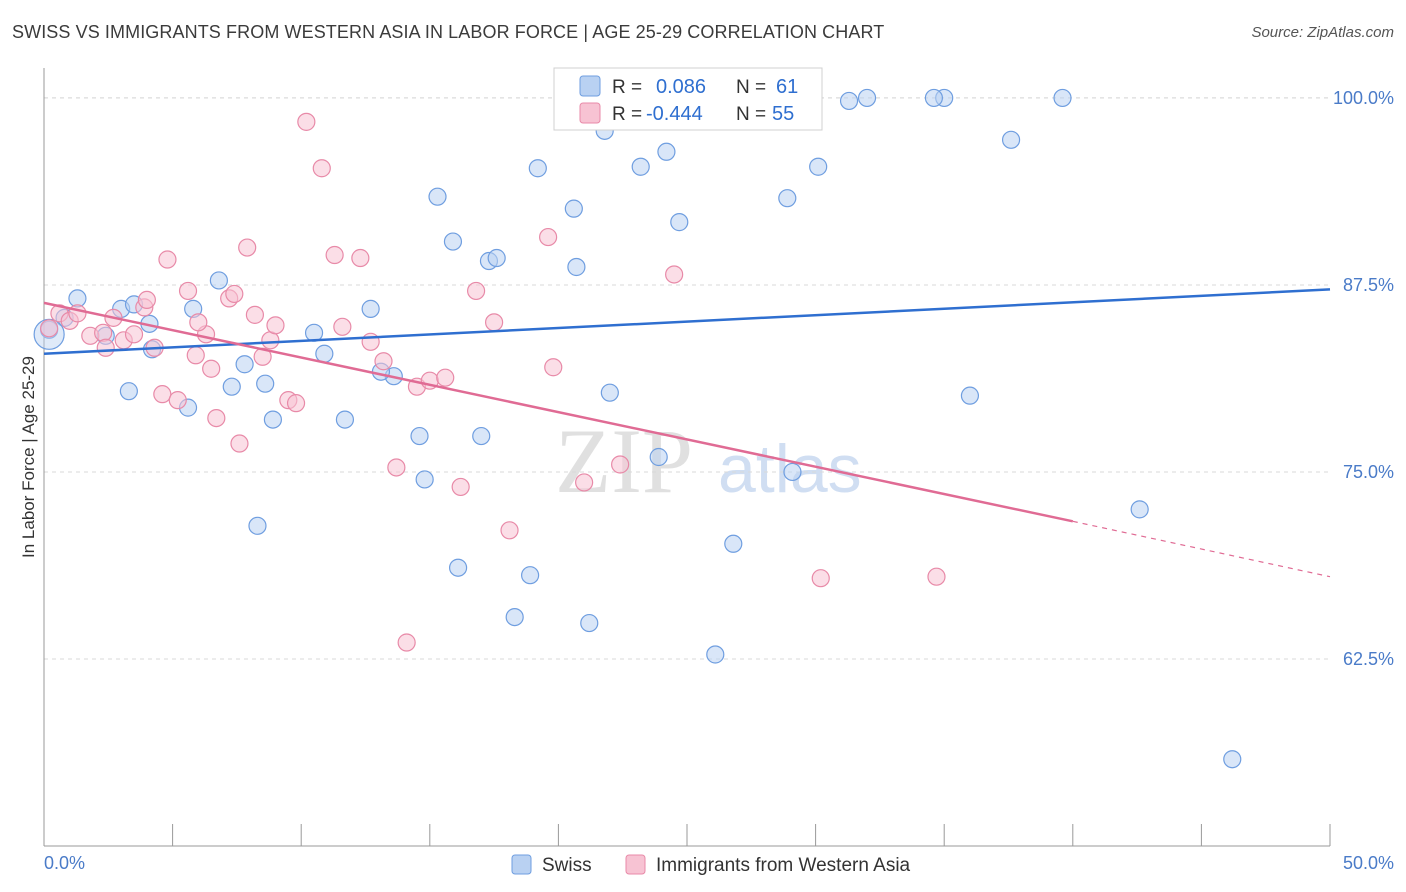  What do you see at coordinates (590, 86) in the screenshot?
I see `legend-swatch-swiss` at bounding box center [590, 86].